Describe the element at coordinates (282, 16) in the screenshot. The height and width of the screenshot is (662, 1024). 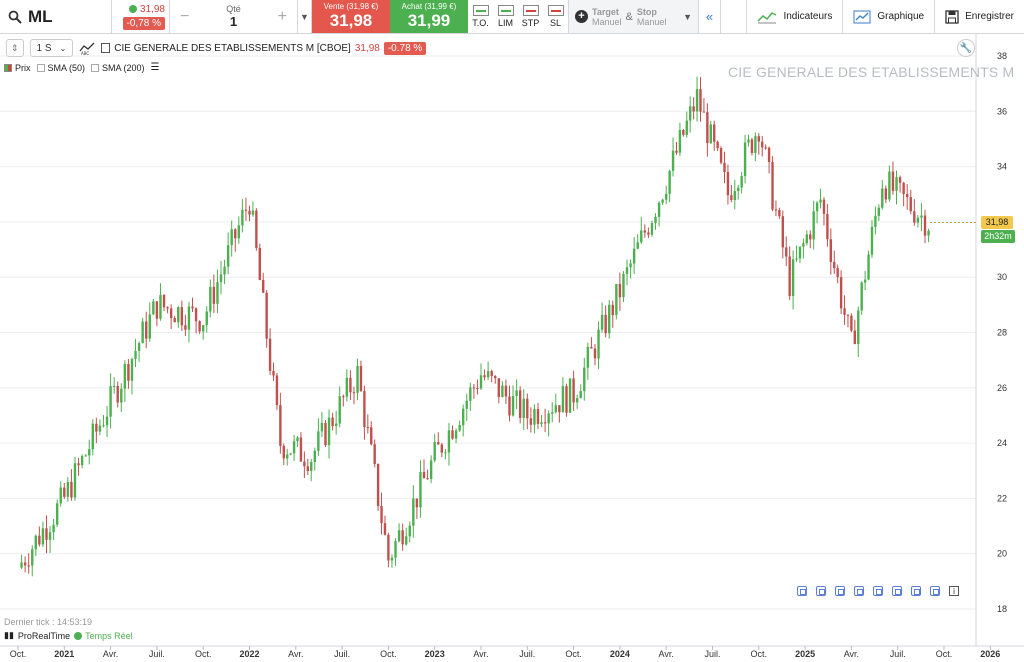
I see `qty-plus-button: +` at that location.